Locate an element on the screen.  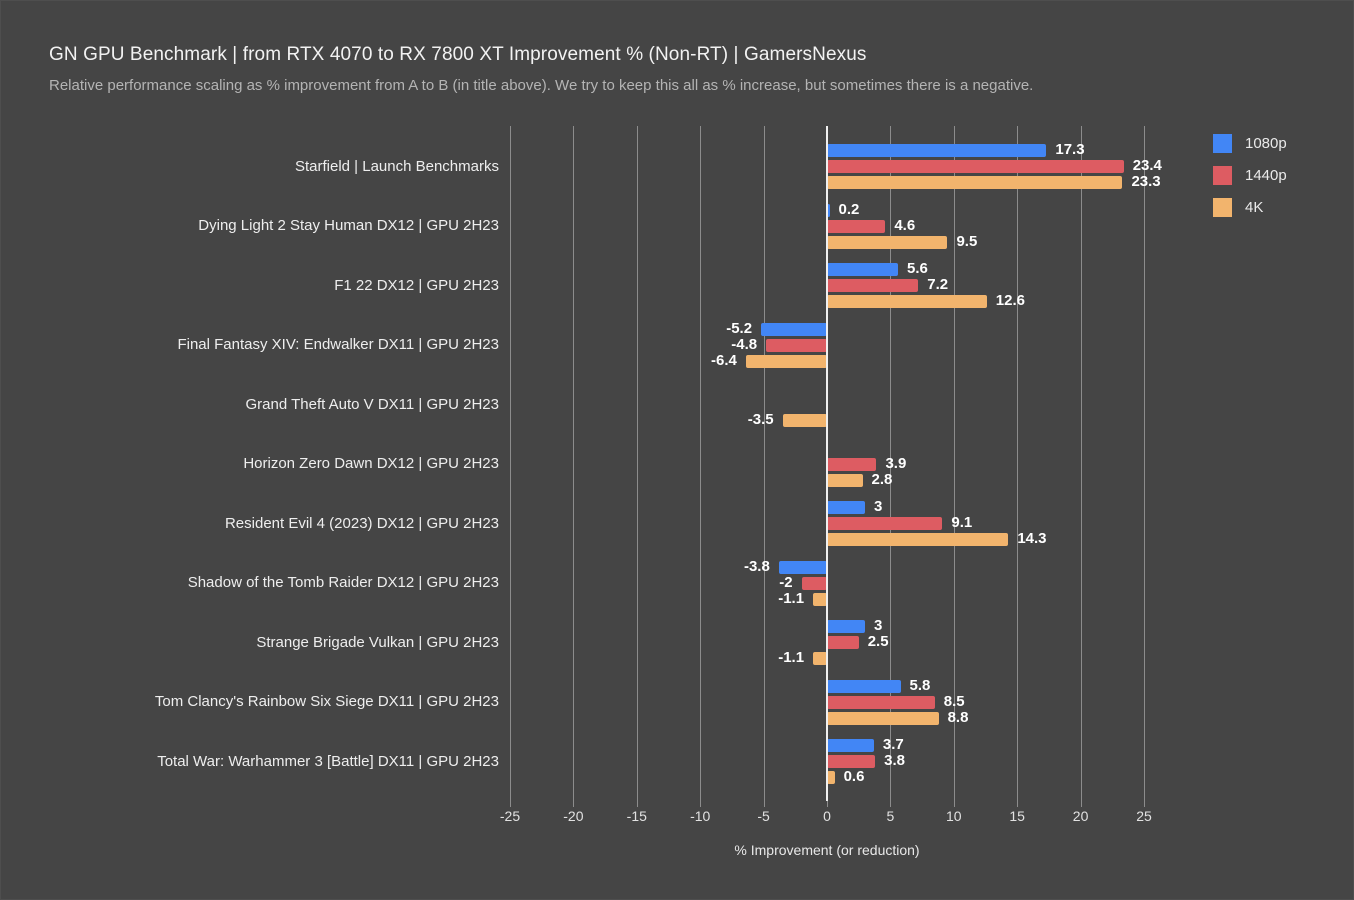
bar-value-label: 2.8 is located at coordinates (882, 479).